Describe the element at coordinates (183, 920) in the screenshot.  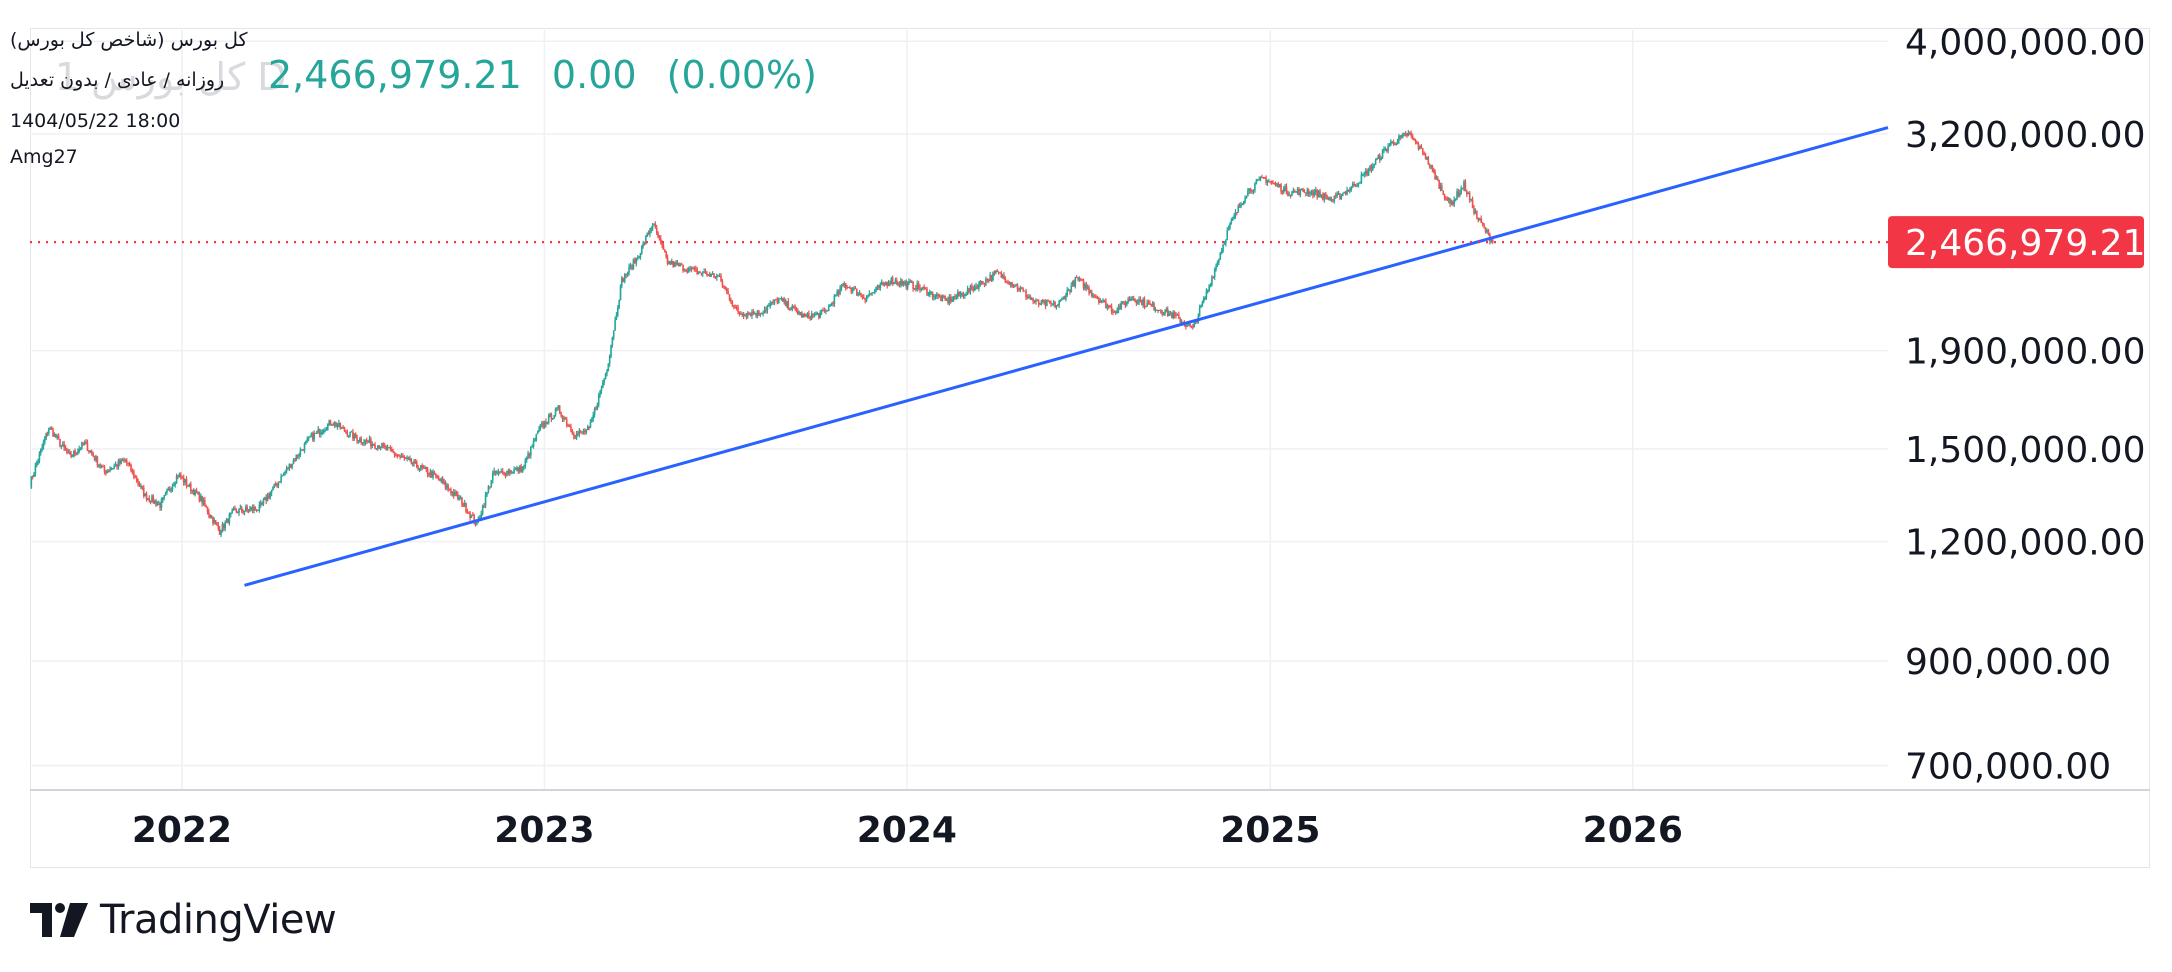
I see `tradingview-brand: TradingView` at that location.